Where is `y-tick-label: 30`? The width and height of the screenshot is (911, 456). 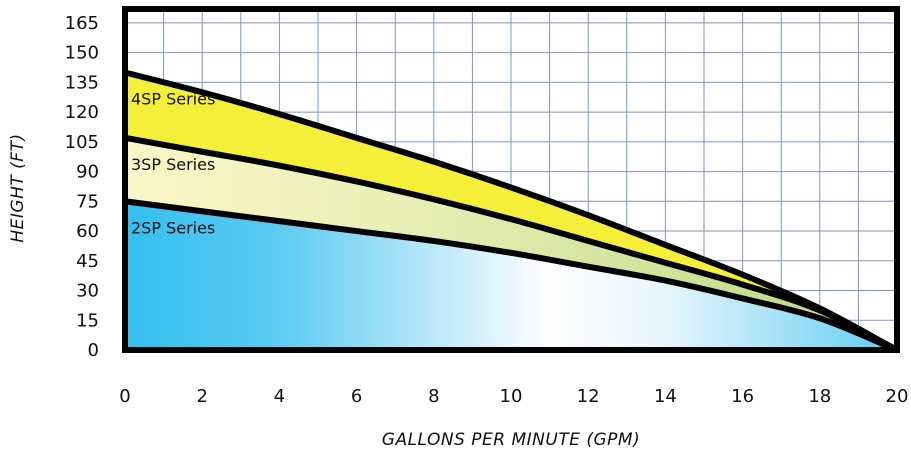 y-tick-label: 30 is located at coordinates (87, 291).